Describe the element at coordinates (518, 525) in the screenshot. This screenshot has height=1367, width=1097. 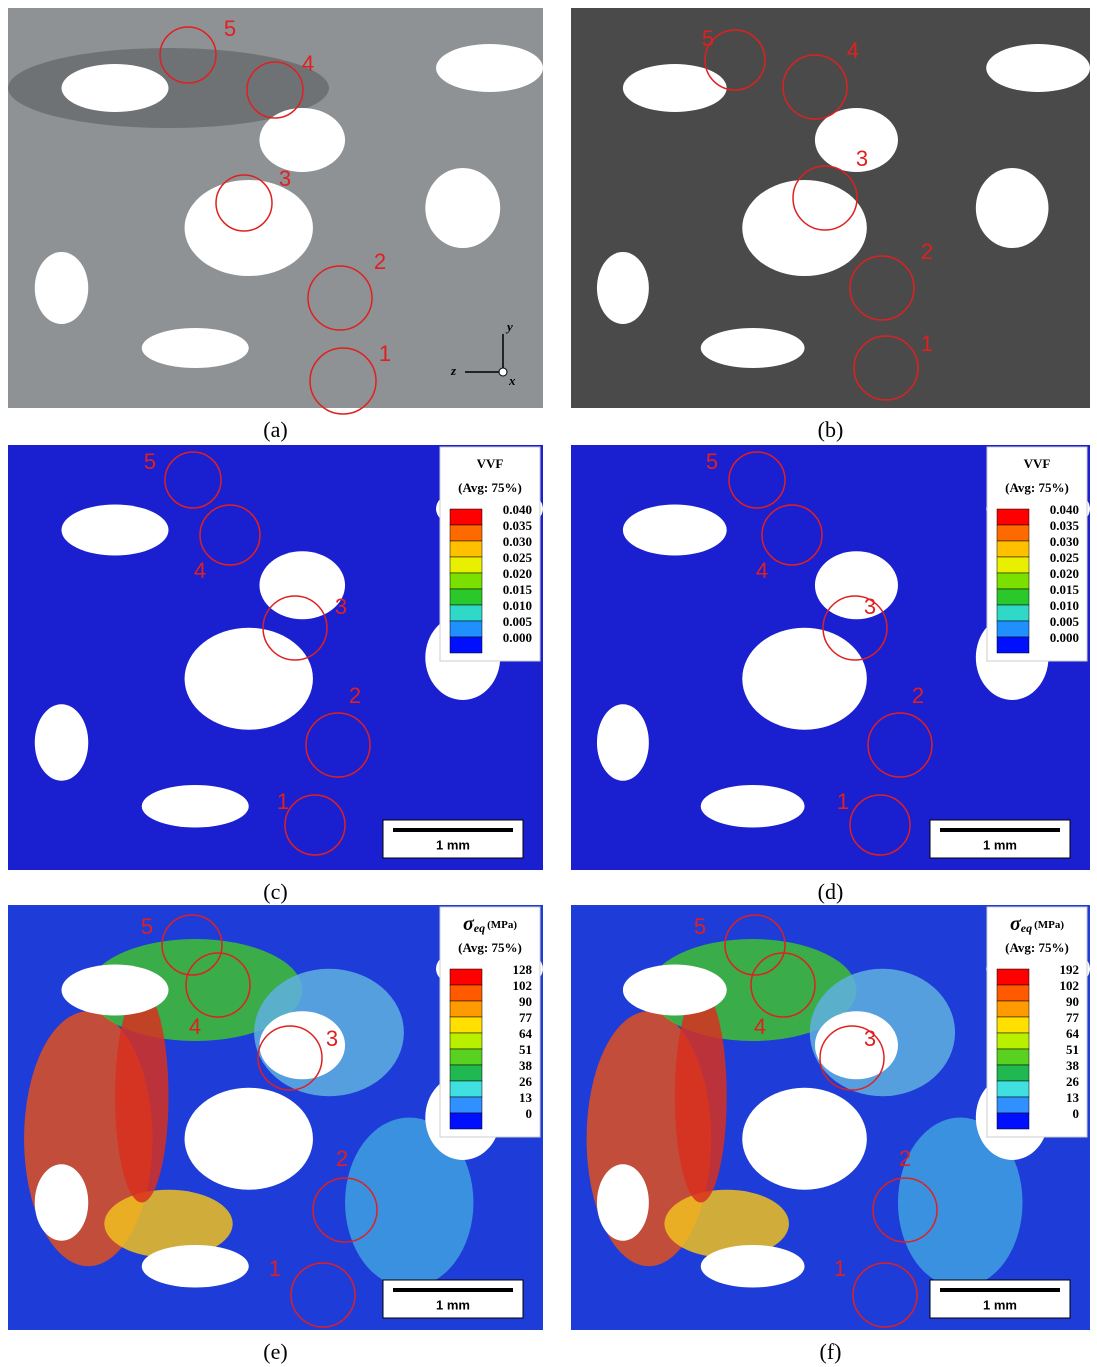
I see `legend-value: 0.035` at that location.